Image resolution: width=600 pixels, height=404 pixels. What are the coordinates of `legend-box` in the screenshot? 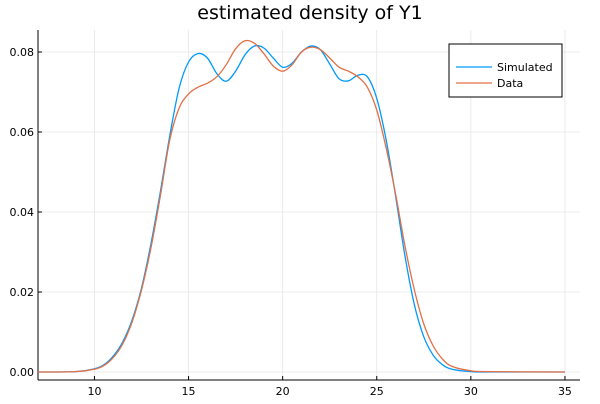 It's located at (505, 70).